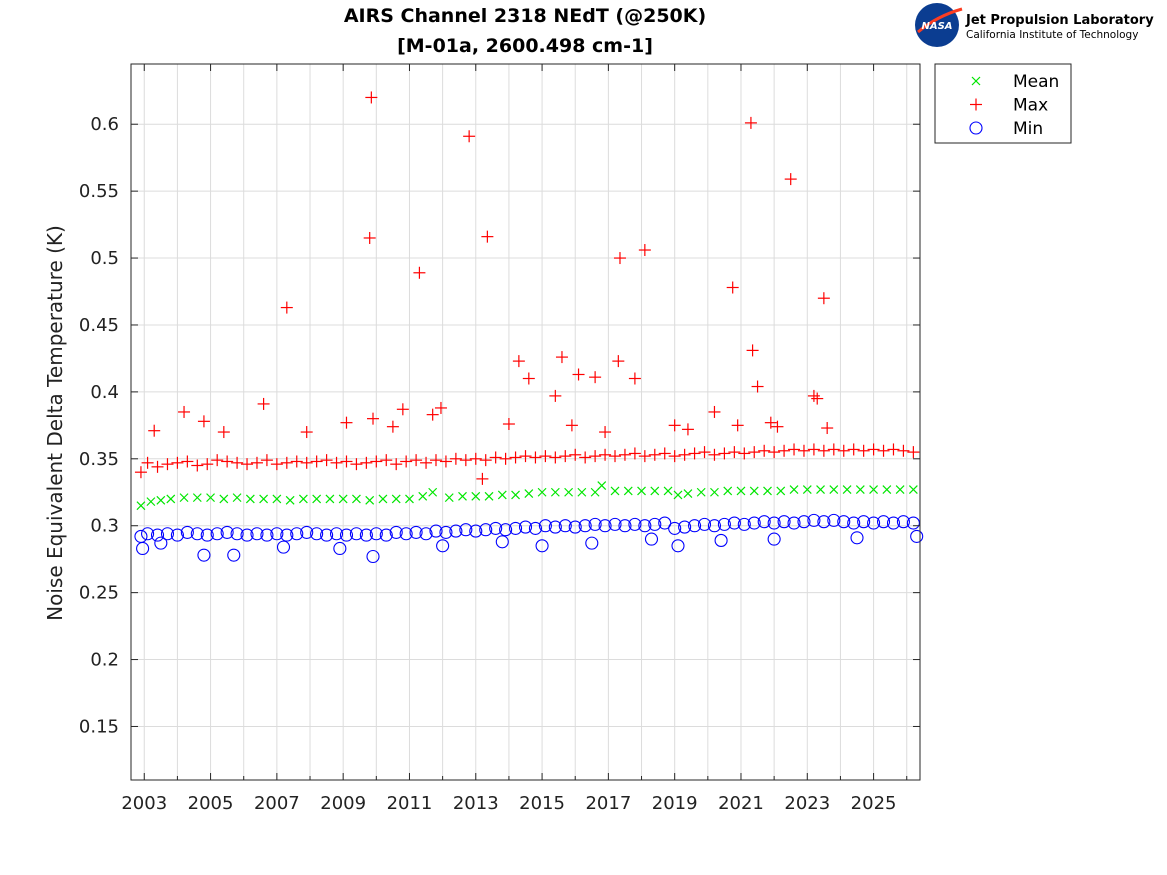  Describe the element at coordinates (529, 538) in the screenshot. I see `series-min` at that location.